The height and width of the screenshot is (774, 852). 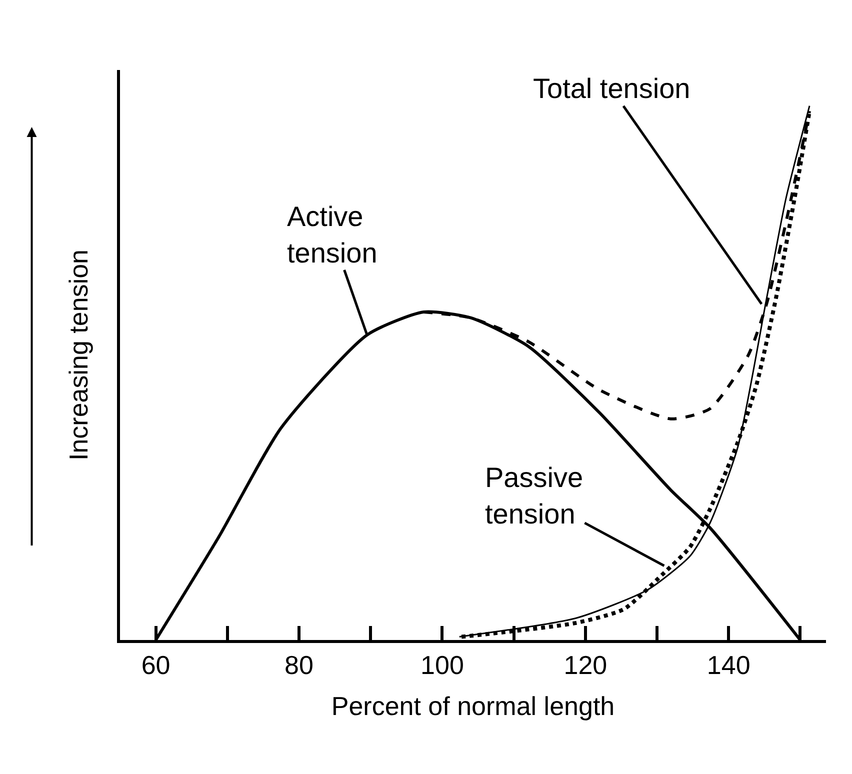 What do you see at coordinates (586, 665) in the screenshot?
I see `x-tick-label: 120` at bounding box center [586, 665].